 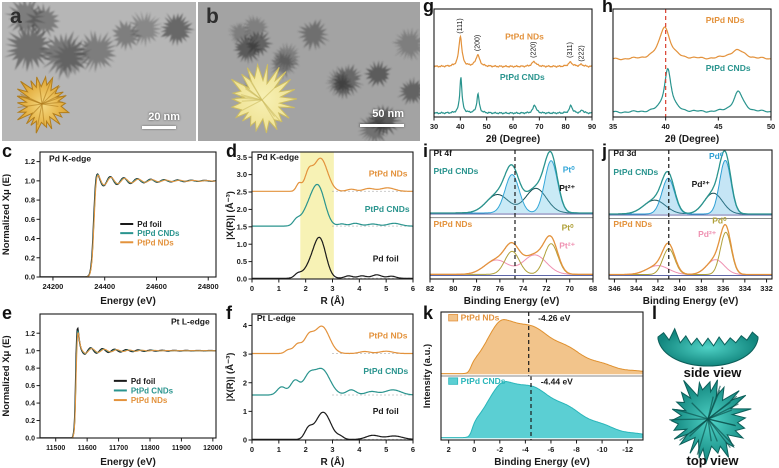 What do you see at coordinates (332, 449) in the screenshot?
I see `x-tick-label: 3` at bounding box center [332, 449].